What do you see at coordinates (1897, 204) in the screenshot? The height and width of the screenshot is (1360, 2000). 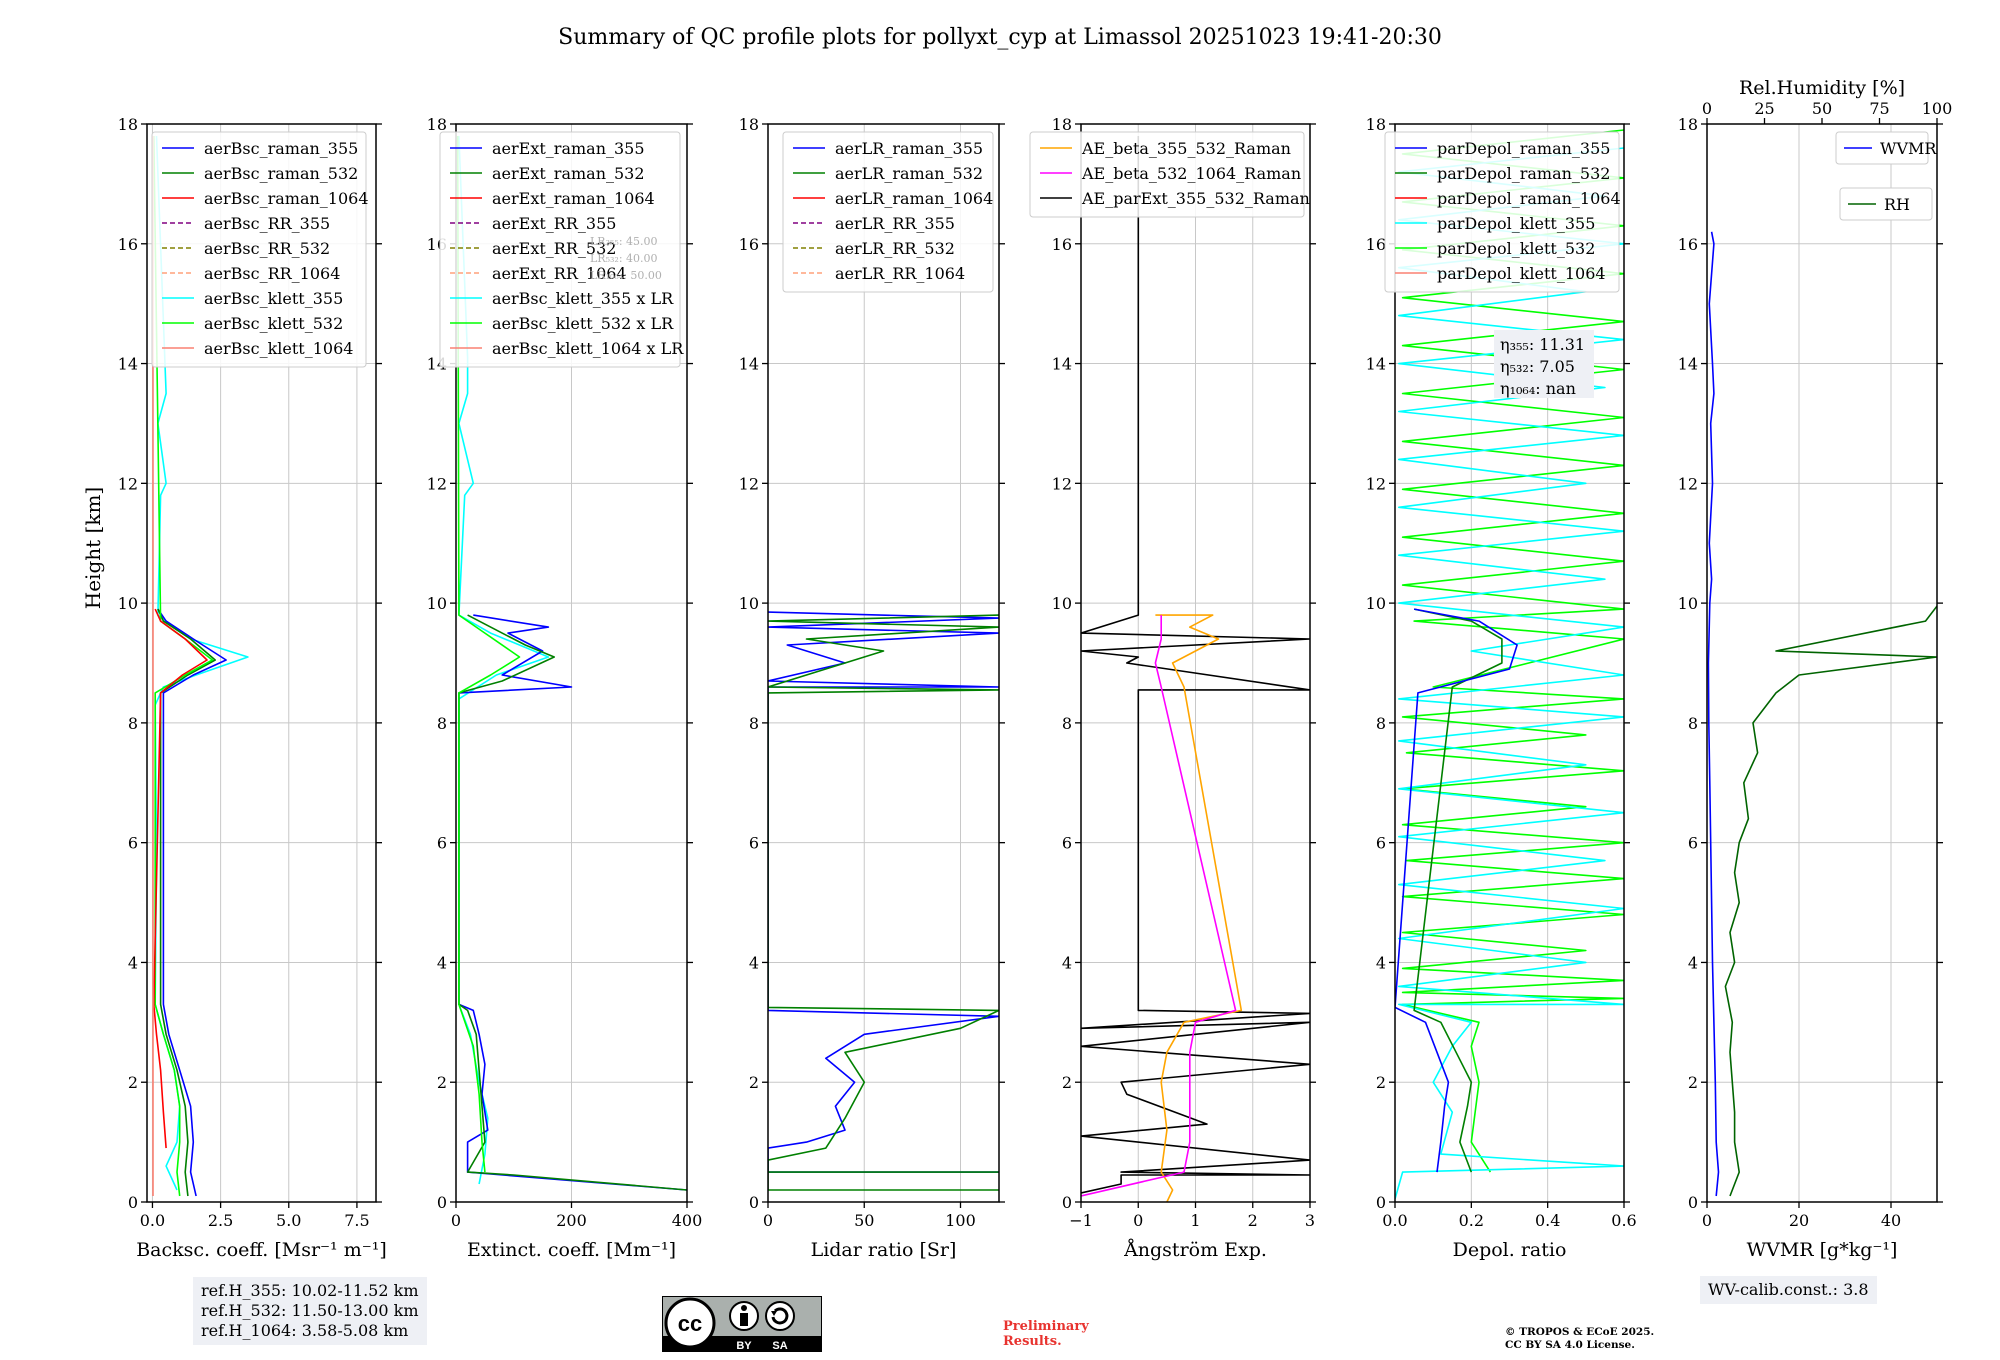 I see `legend-label: RH` at bounding box center [1897, 204].